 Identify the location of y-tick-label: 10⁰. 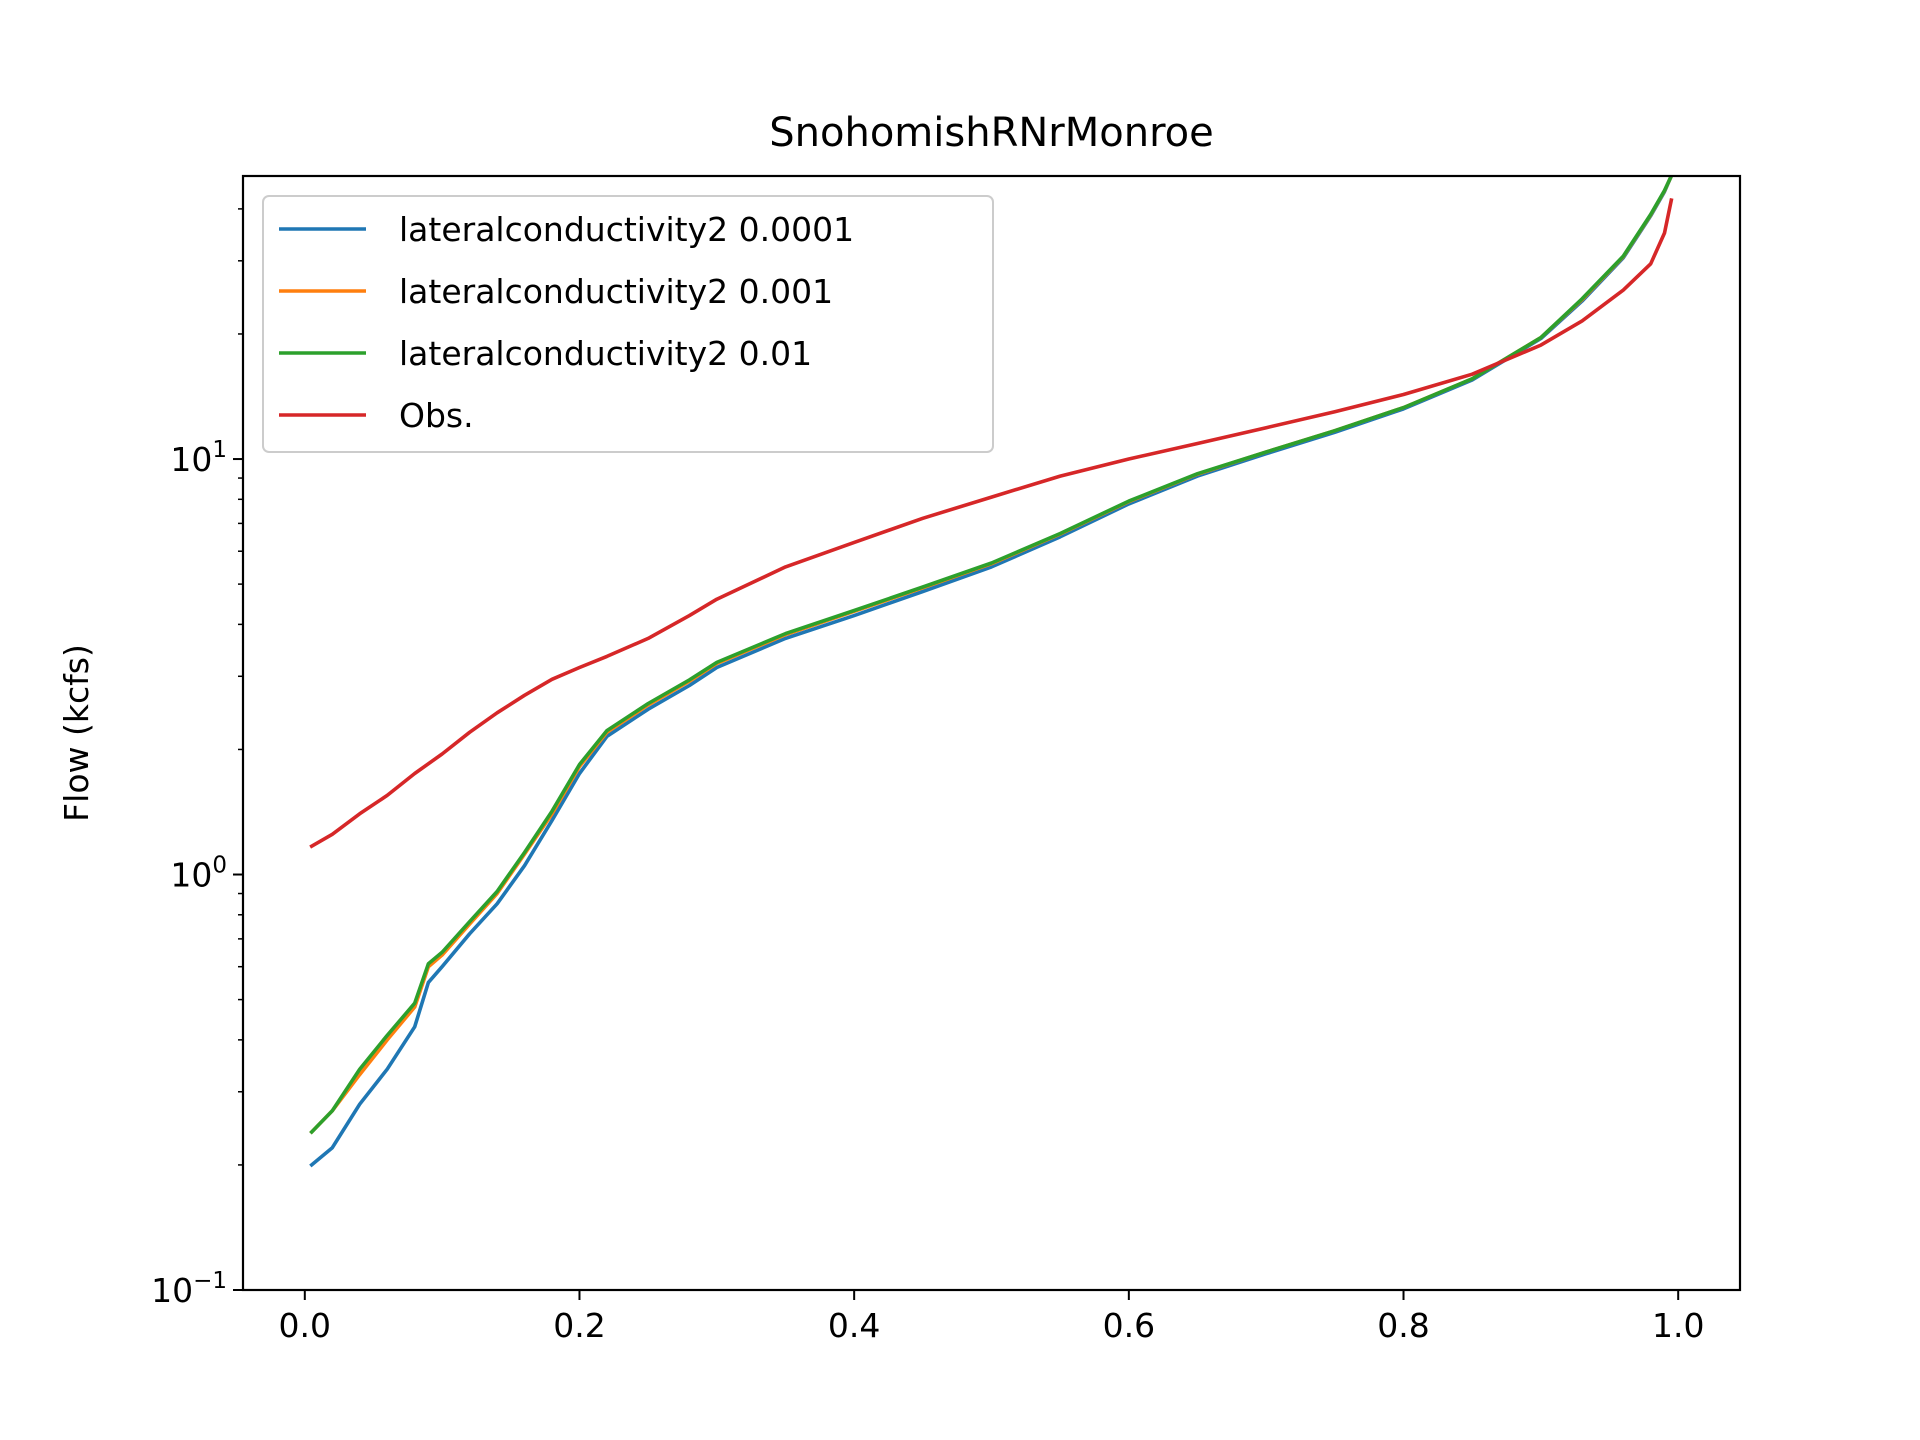
(198, 874).